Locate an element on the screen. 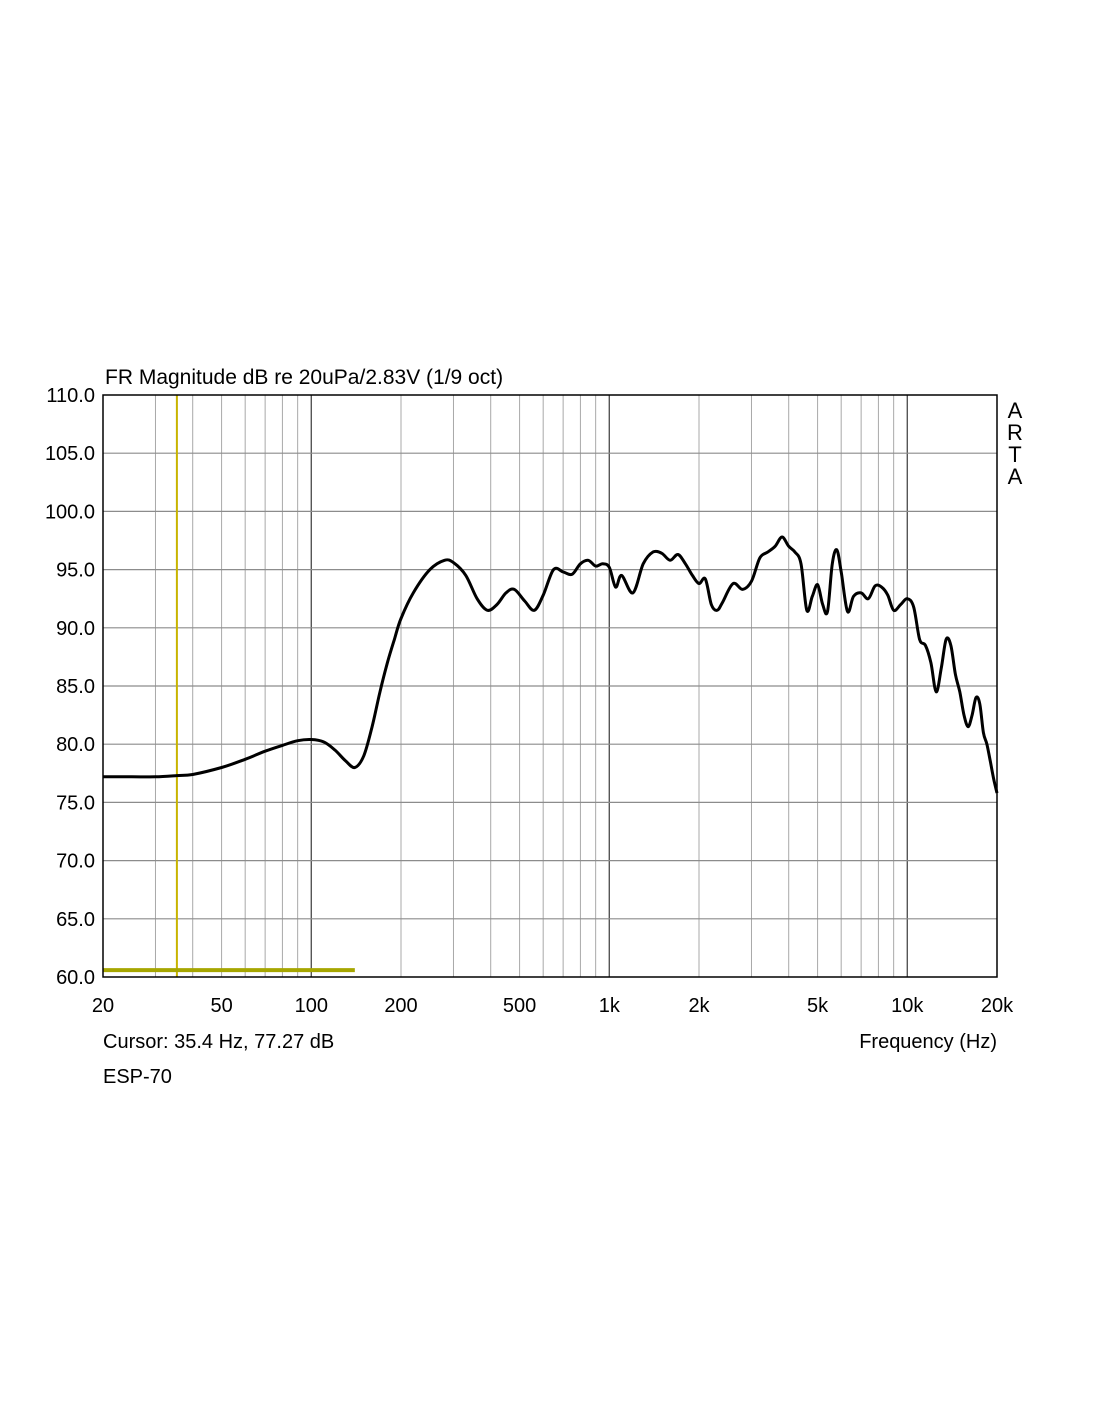  x-axis-label: Frequency (Hz) is located at coordinates (928, 1042).